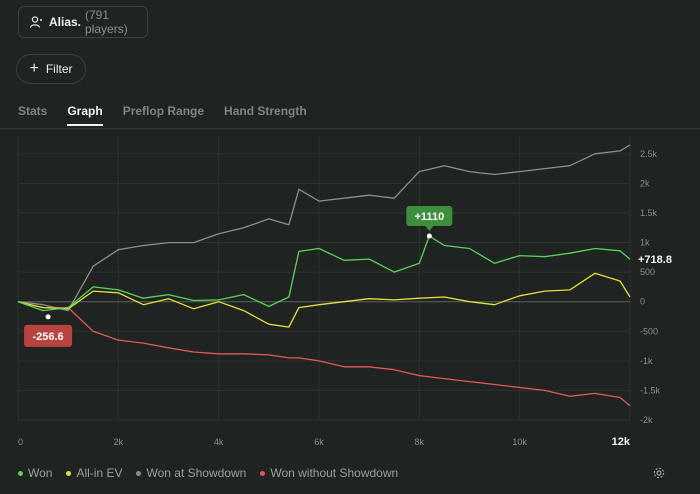 This screenshot has width=700, height=494. What do you see at coordinates (20, 473) in the screenshot?
I see `legend-dot-won` at bounding box center [20, 473].